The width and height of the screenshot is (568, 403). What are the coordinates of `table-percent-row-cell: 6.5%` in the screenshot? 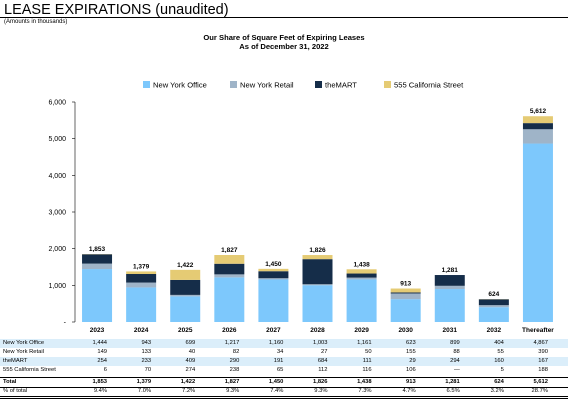 It's located at (453, 391).